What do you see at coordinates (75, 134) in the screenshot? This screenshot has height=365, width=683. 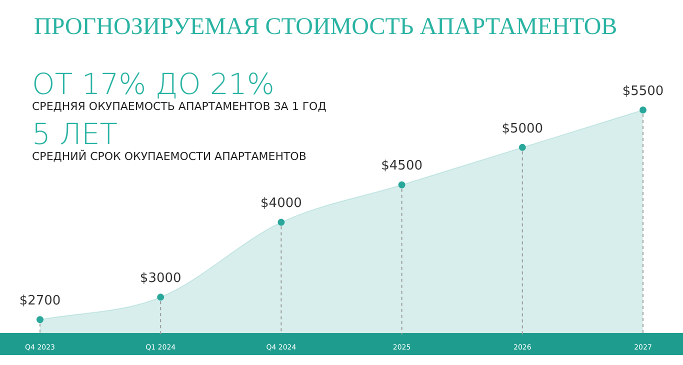 I see `annotation: 5 ЛЕТ` at bounding box center [75, 134].